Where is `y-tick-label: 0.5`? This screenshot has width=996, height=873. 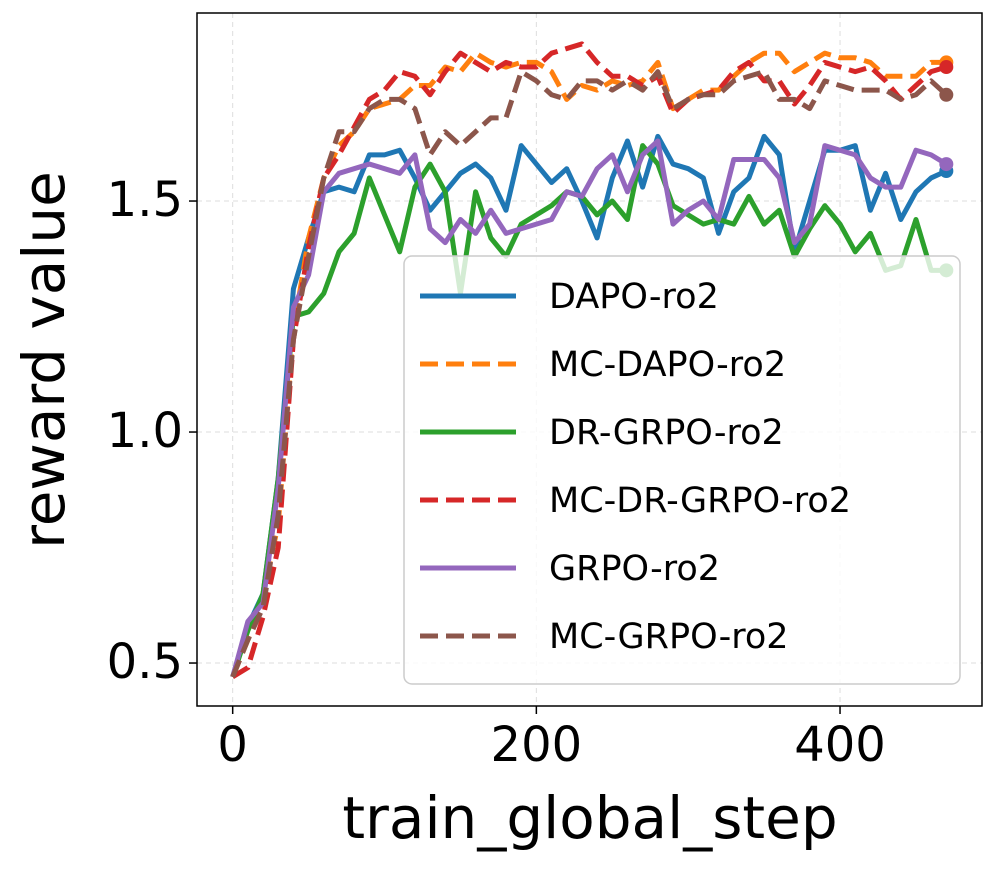 y-tick-label: 0.5 is located at coordinates (145, 662).